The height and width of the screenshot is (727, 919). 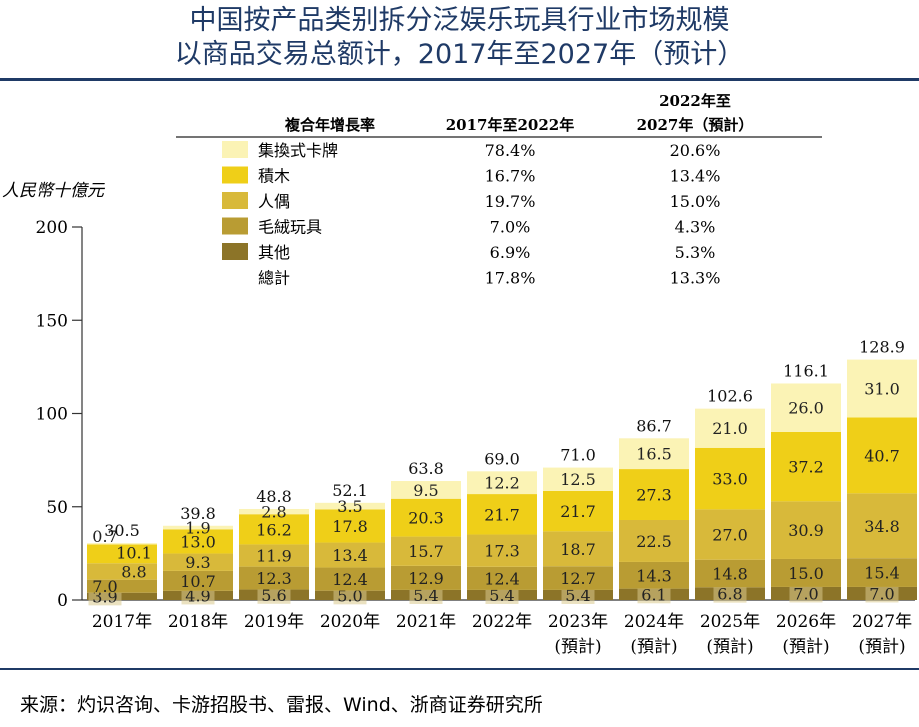 What do you see at coordinates (52, 321) in the screenshot?
I see `y-tick-label: 150` at bounding box center [52, 321].